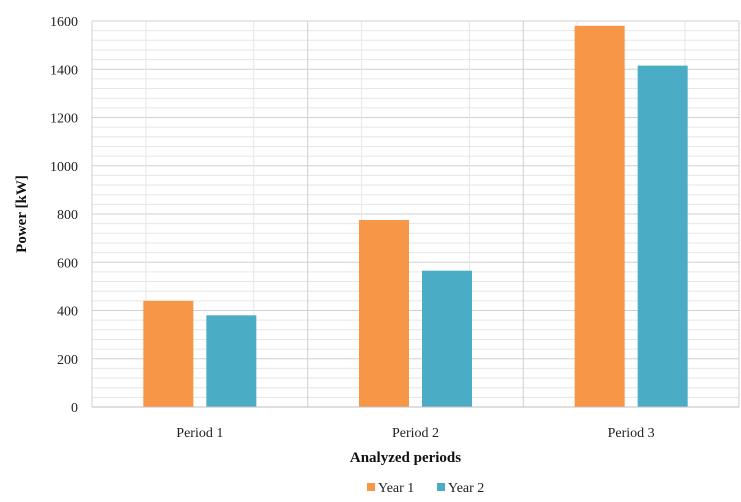 The image size is (741, 502). Describe the element at coordinates (631, 433) in the screenshot. I see `x-tick-label: Period 3` at that location.